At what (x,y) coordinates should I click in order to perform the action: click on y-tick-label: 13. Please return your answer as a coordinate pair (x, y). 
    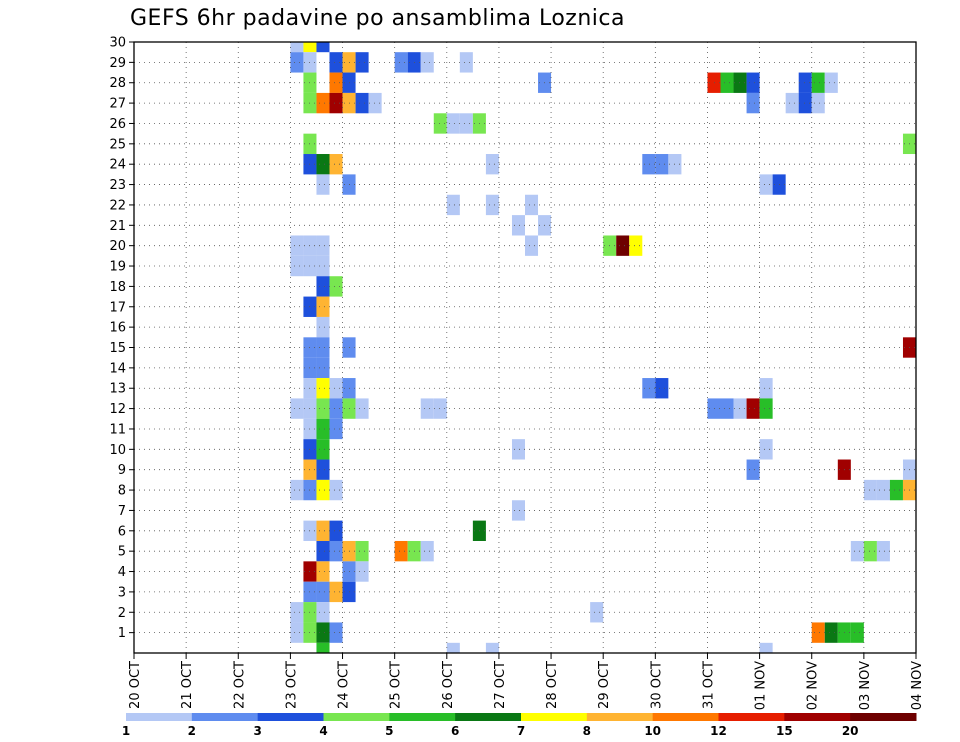
    Looking at the image, I should click on (117, 389).